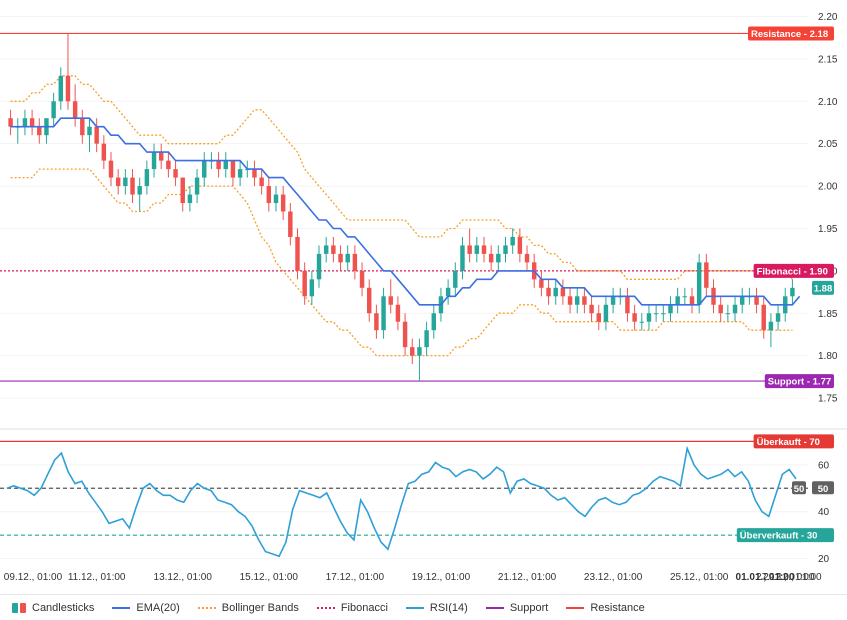 The width and height of the screenshot is (847, 620). What do you see at coordinates (53, 608) in the screenshot?
I see `legend-item-candles: Candlesticks` at bounding box center [53, 608].